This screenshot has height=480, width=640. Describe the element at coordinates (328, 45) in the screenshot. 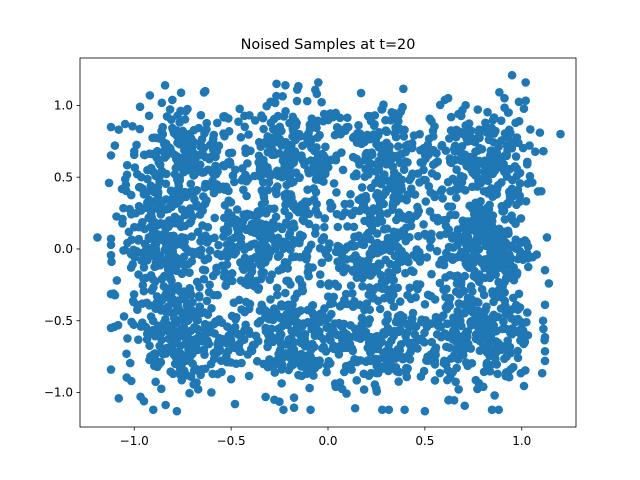

I see `chart-title: Noised Samples at t=20` at that location.